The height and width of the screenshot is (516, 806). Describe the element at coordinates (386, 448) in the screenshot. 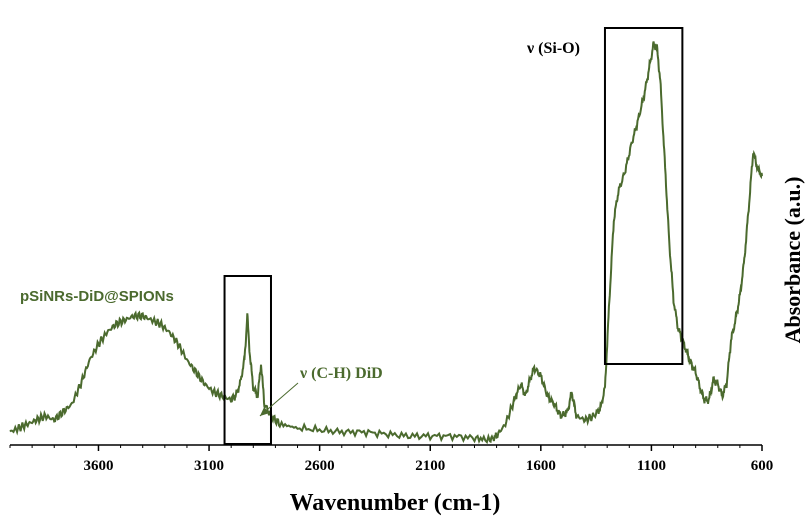

I see `x-axis-ticks` at that location.